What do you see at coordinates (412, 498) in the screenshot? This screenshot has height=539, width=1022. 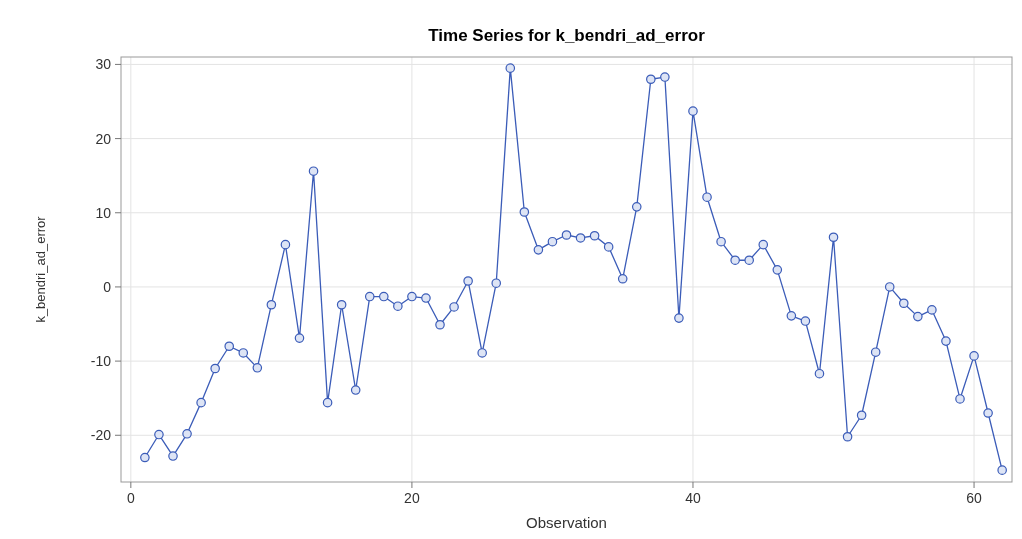 I see `x-tick-label: 20` at bounding box center [412, 498].